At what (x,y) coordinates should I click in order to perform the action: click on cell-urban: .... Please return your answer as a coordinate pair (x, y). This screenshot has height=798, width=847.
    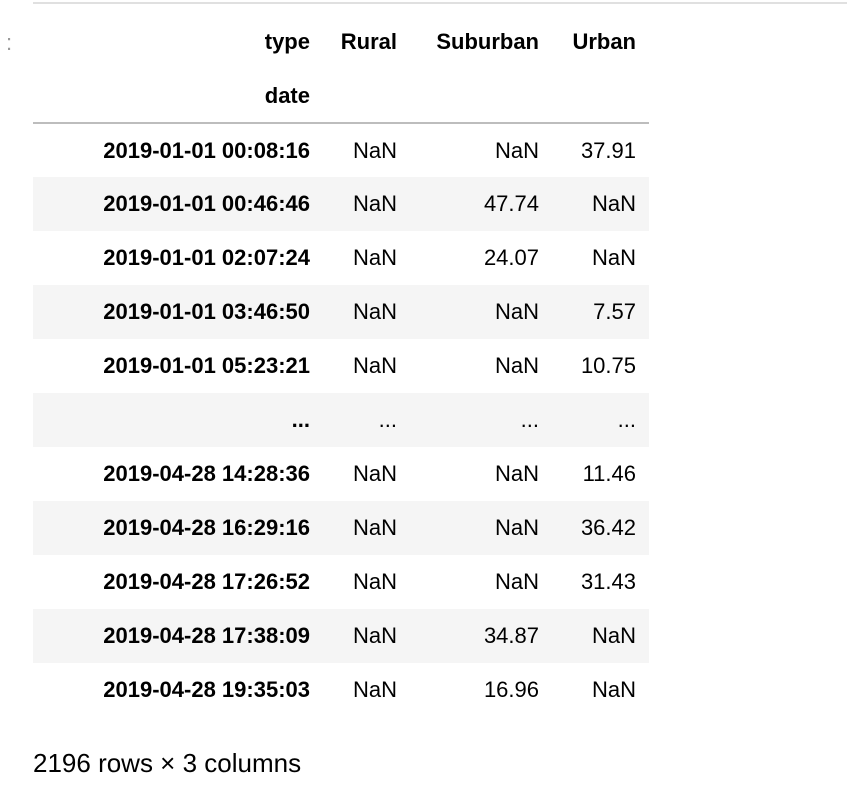
    Looking at the image, I should click on (626, 419).